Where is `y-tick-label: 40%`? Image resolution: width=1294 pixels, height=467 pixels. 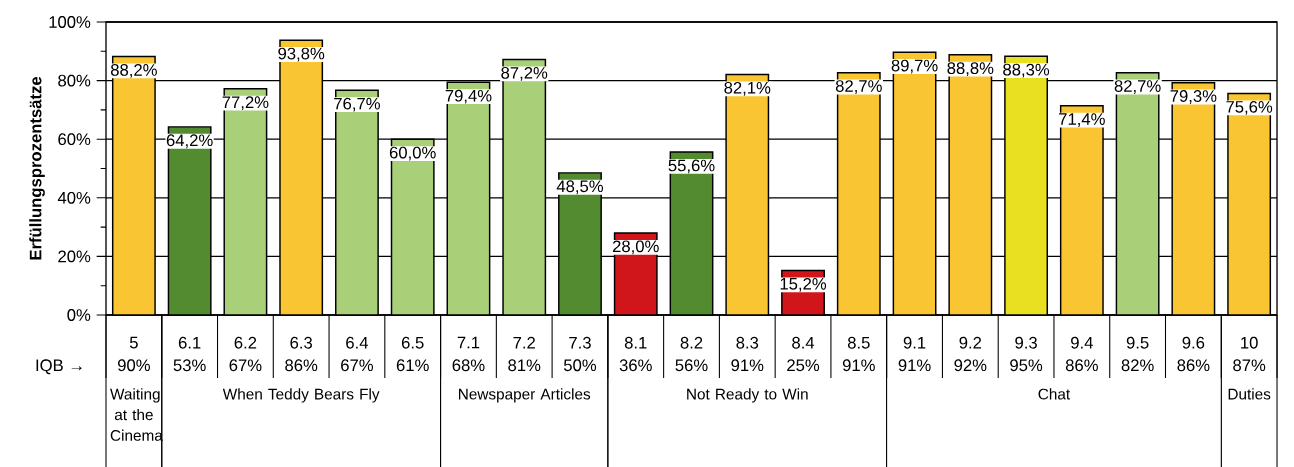
y-tick-label: 40% is located at coordinates (74, 197).